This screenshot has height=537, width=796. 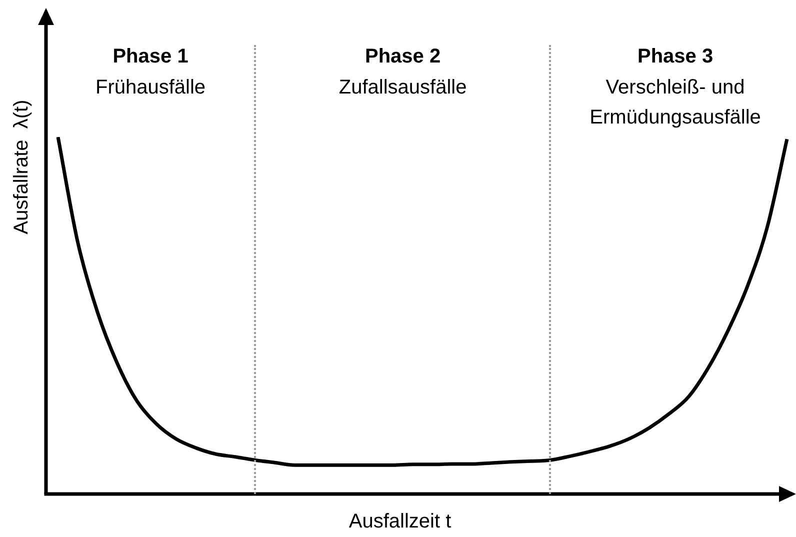 What do you see at coordinates (675, 102) in the screenshot?
I see `text: Verschleiß- und Ermüdungsausfälle` at bounding box center [675, 102].